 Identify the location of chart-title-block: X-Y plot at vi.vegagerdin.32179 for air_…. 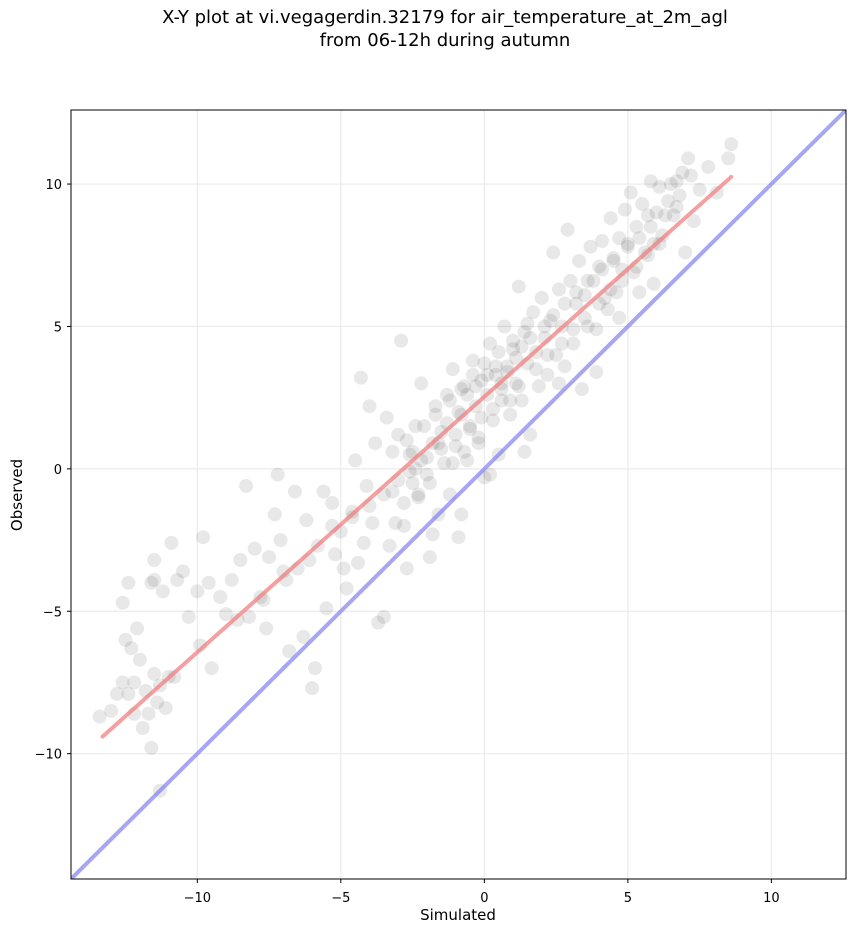
(427, 29).